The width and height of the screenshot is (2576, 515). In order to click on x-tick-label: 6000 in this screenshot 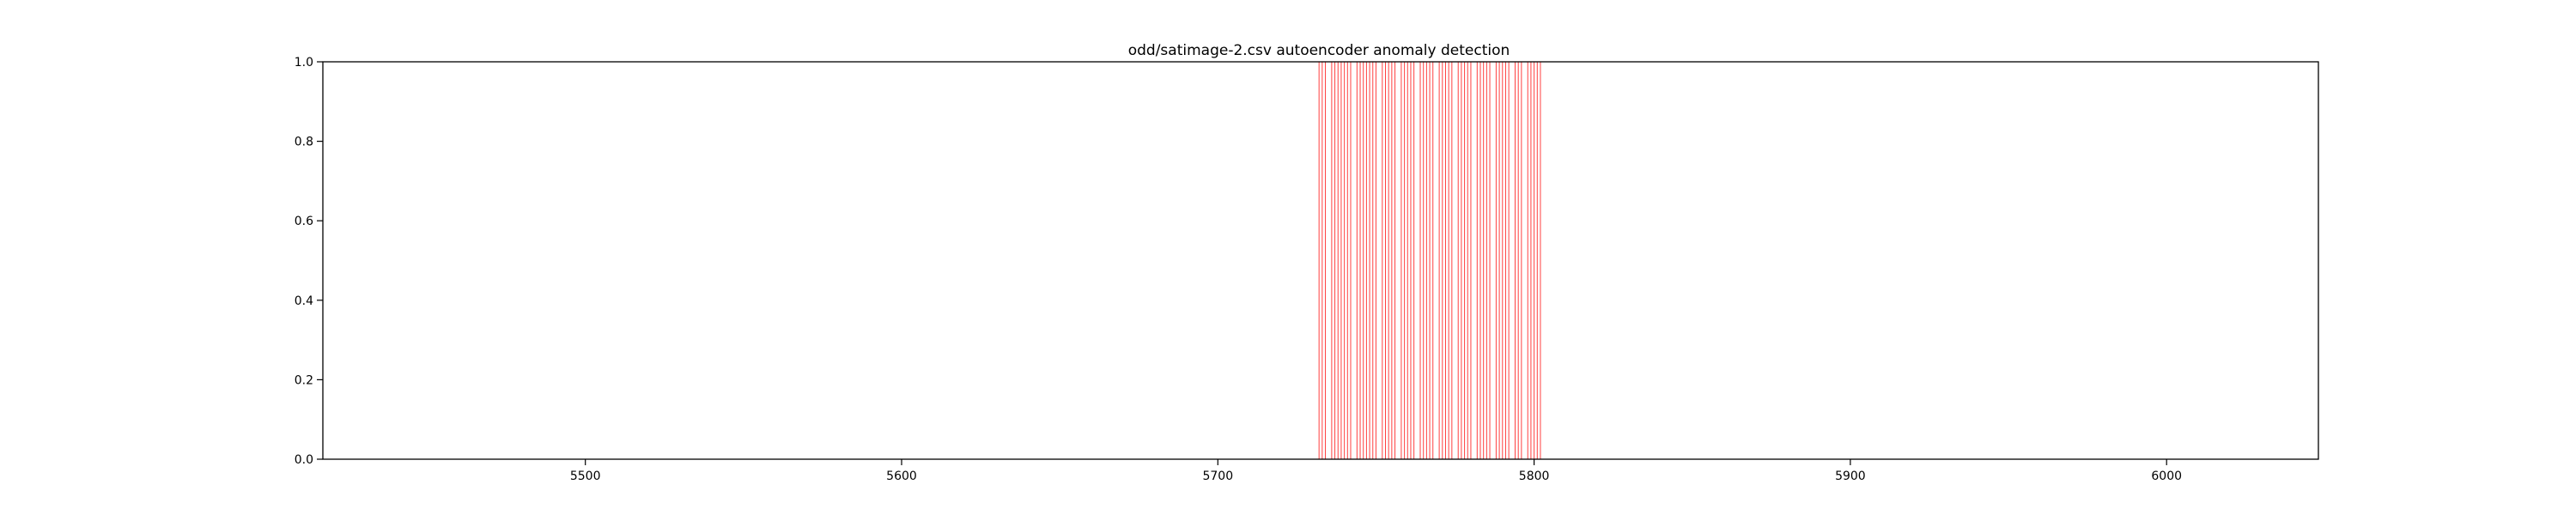, I will do `click(2166, 476)`.